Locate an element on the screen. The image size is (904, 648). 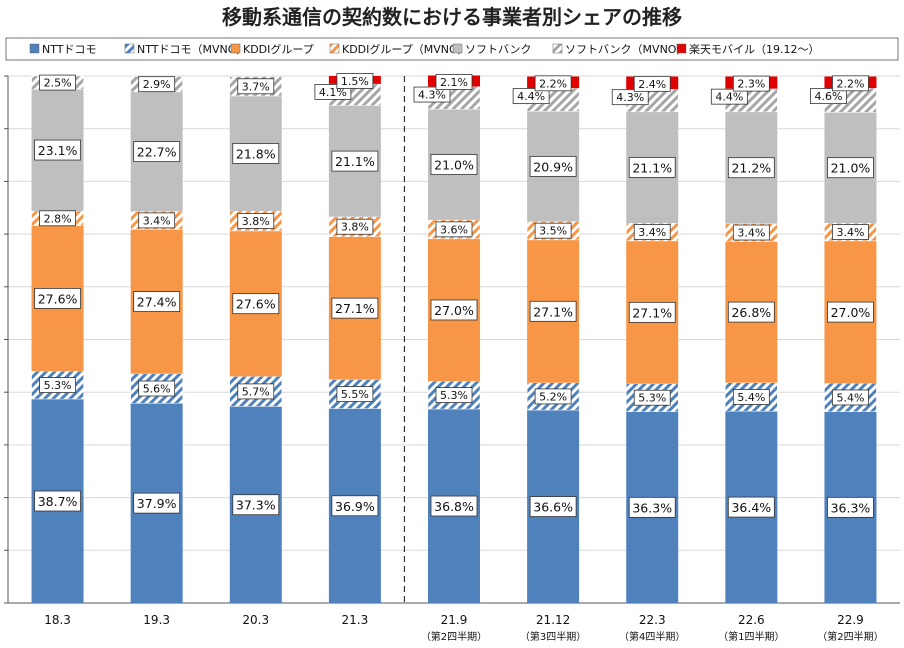
data-label: 36.6% is located at coordinates (553, 506).